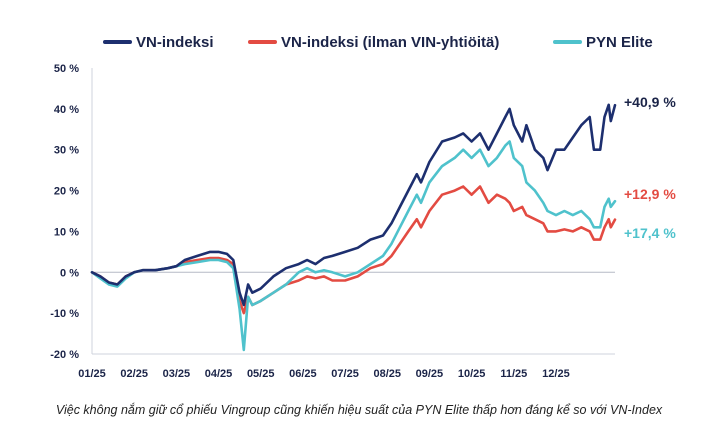 The width and height of the screenshot is (718, 431). I want to click on y-tick-label: 40 %, so click(66, 110).